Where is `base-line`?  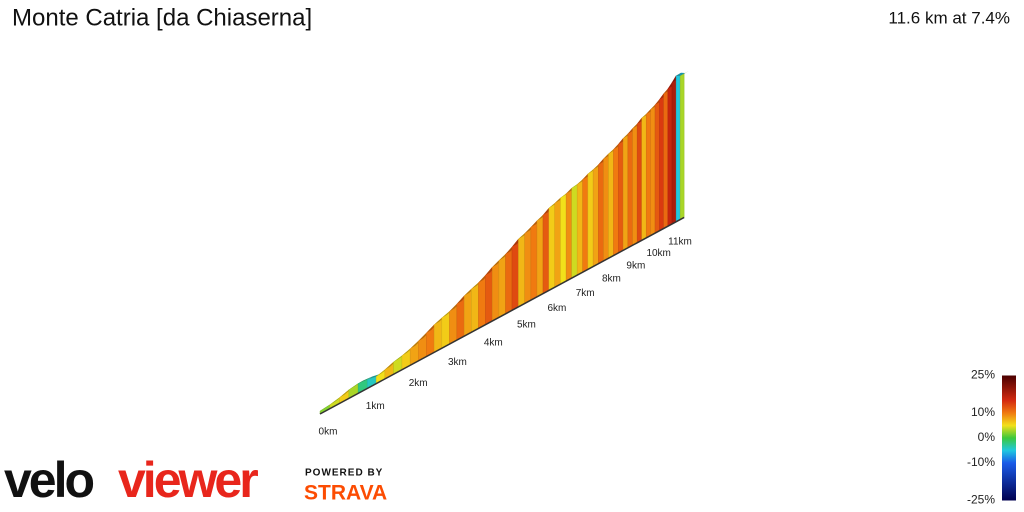
base-line is located at coordinates (502, 315).